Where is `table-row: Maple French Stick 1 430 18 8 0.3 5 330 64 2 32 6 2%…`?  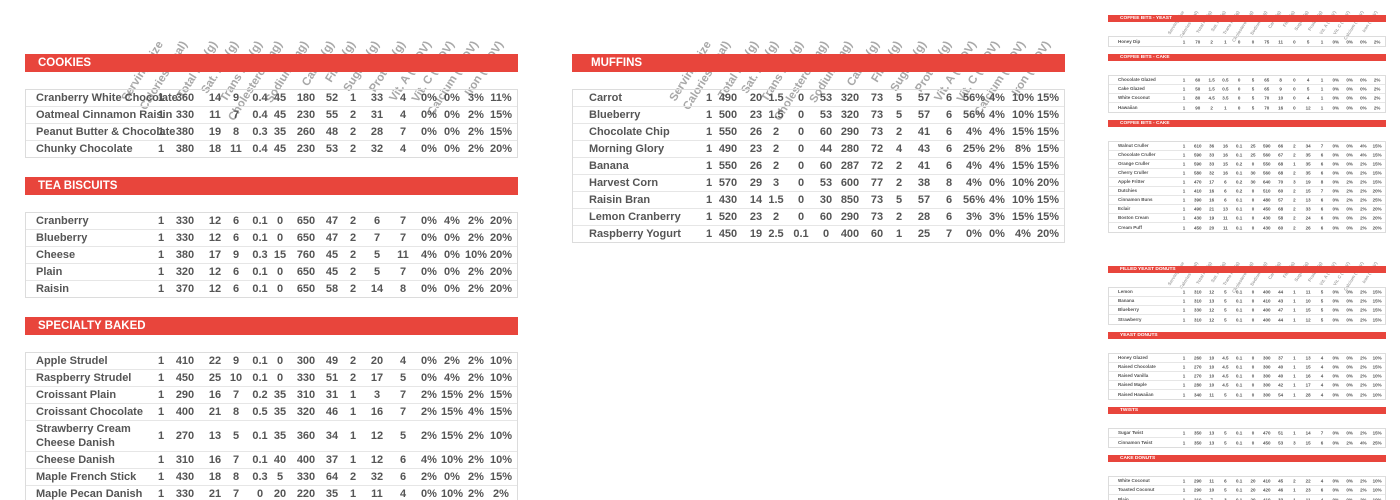 table-row: Maple French Stick 1 430 18 8 0.3 5 330 64 2 32 6 2%… is located at coordinates (271, 477).